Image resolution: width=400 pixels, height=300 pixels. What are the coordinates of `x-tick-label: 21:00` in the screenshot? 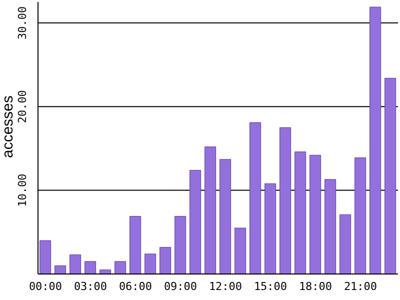 It's located at (361, 286).